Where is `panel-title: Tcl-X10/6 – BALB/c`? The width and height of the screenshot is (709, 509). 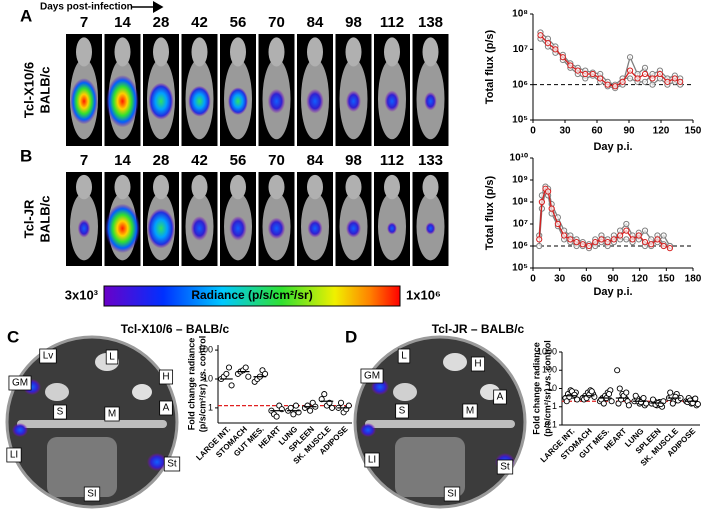
panel-title: Tcl-X10/6 – BALB/c is located at coordinates (175, 329).